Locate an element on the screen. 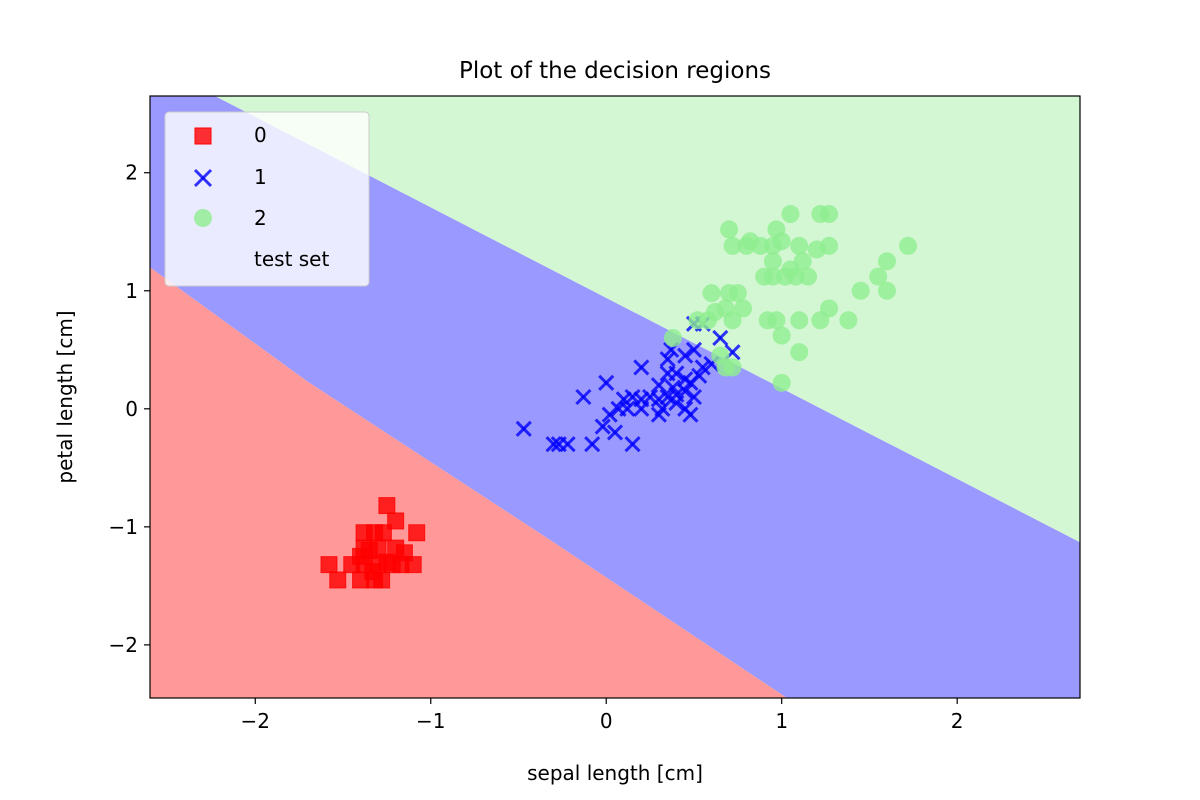 The width and height of the screenshot is (1200, 800). x-tick-label: 2 is located at coordinates (957, 721).